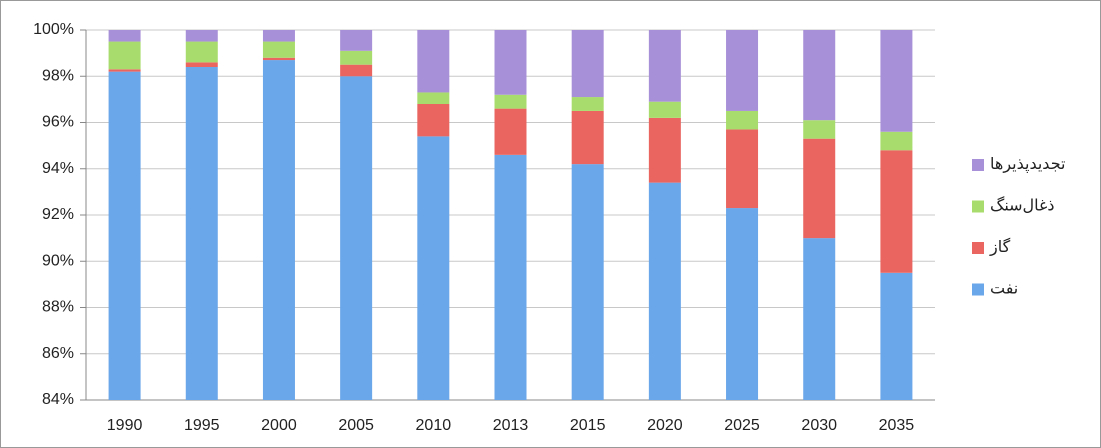 The image size is (1101, 448). I want to click on y-tick-label: 94%, so click(58, 168).